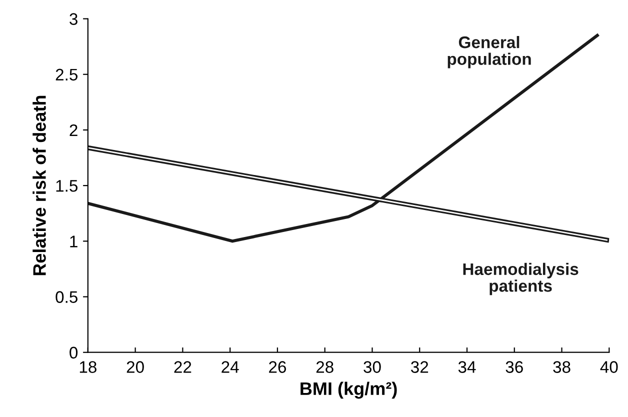 The height and width of the screenshot is (417, 628). What do you see at coordinates (183, 367) in the screenshot?
I see `x-tick-label: 22` at bounding box center [183, 367].